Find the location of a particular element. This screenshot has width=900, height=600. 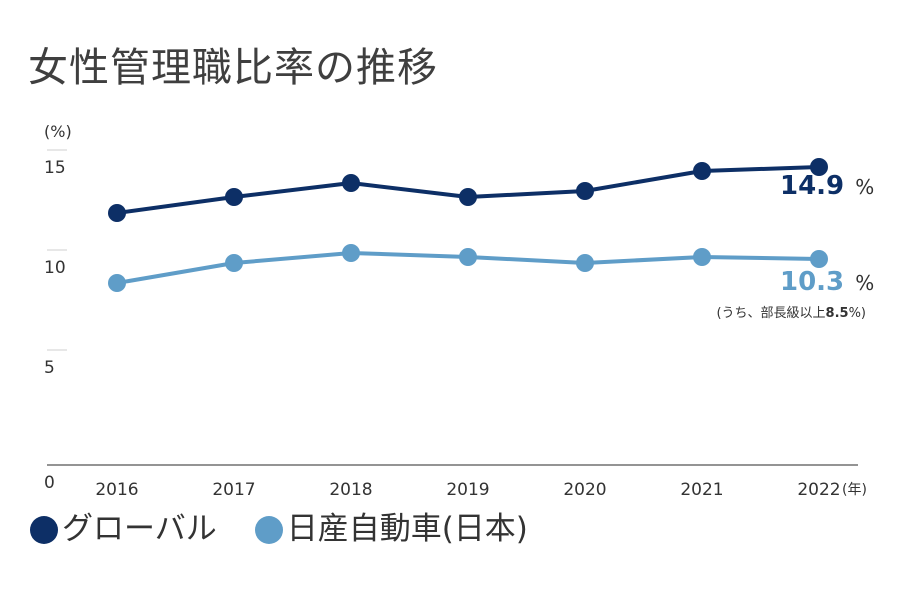

x-tick-labels: 2016 2017 2018 2019 2020 2021 2022 is located at coordinates (467, 490).